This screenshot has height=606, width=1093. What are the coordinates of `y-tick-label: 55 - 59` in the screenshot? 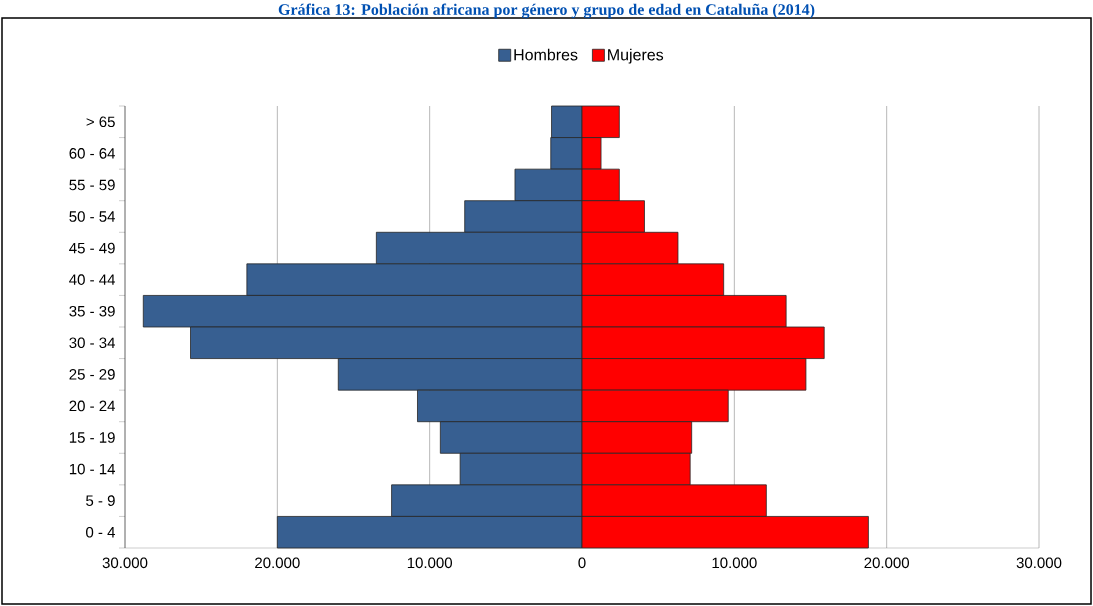 It's located at (92, 185).